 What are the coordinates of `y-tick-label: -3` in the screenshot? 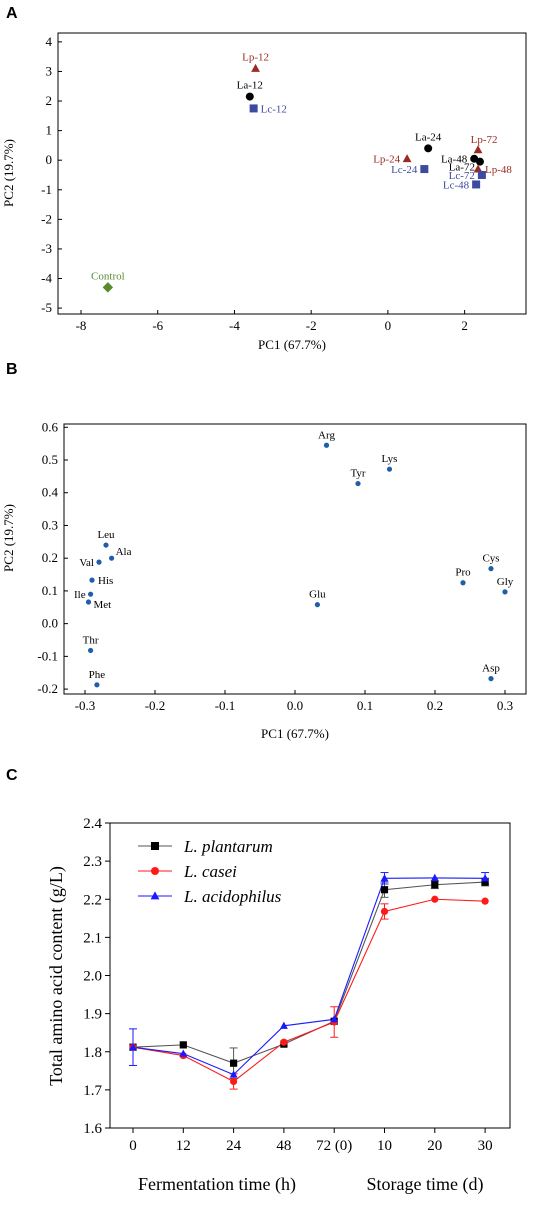 It's located at (46, 248).